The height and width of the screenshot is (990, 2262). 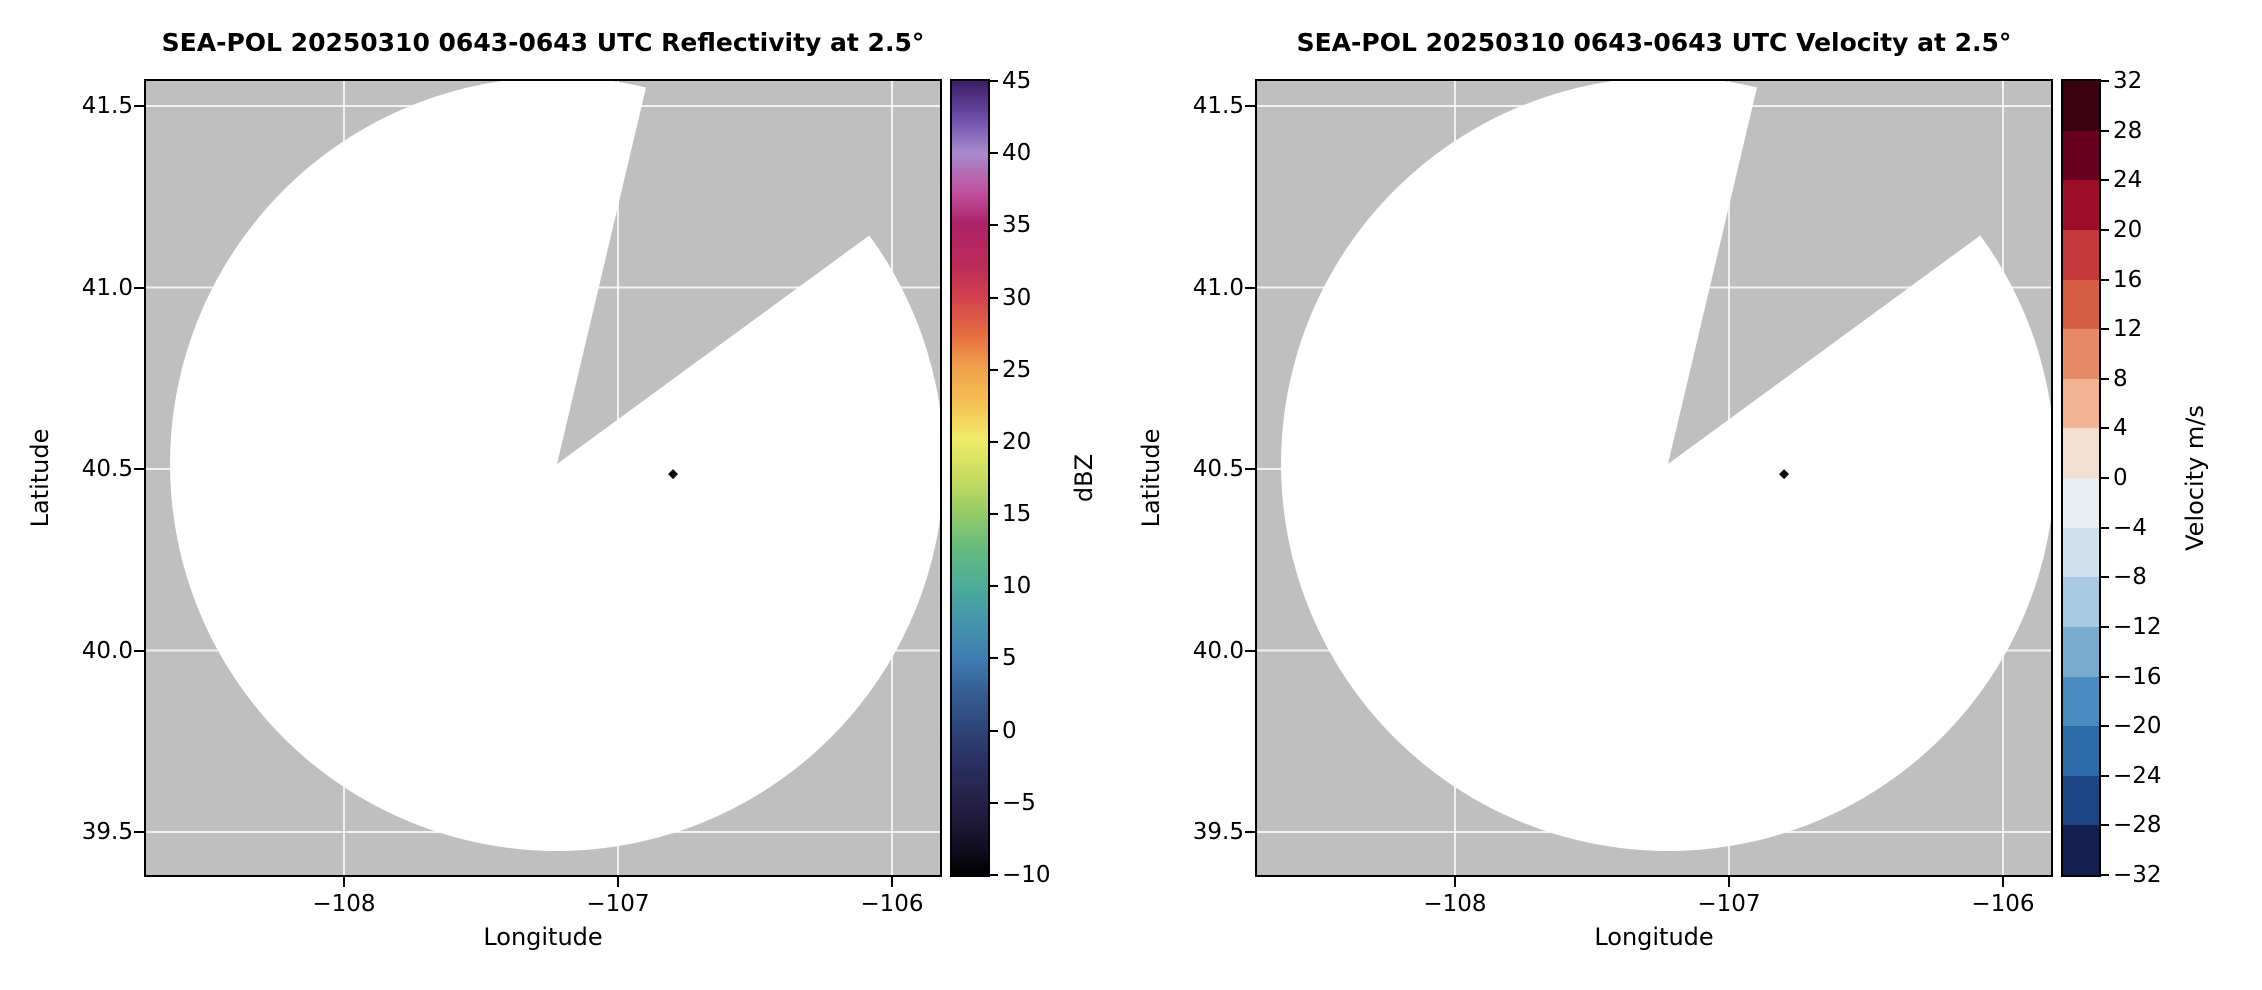 What do you see at coordinates (1017, 225) in the screenshot?
I see `colorbar-tick-label: 35` at bounding box center [1017, 225].